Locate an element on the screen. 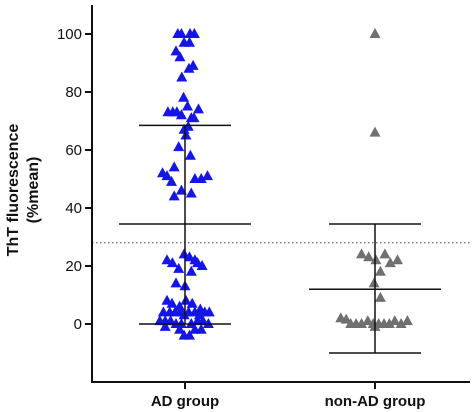 The height and width of the screenshot is (412, 474). x-category-label: non-AD group is located at coordinates (375, 401).